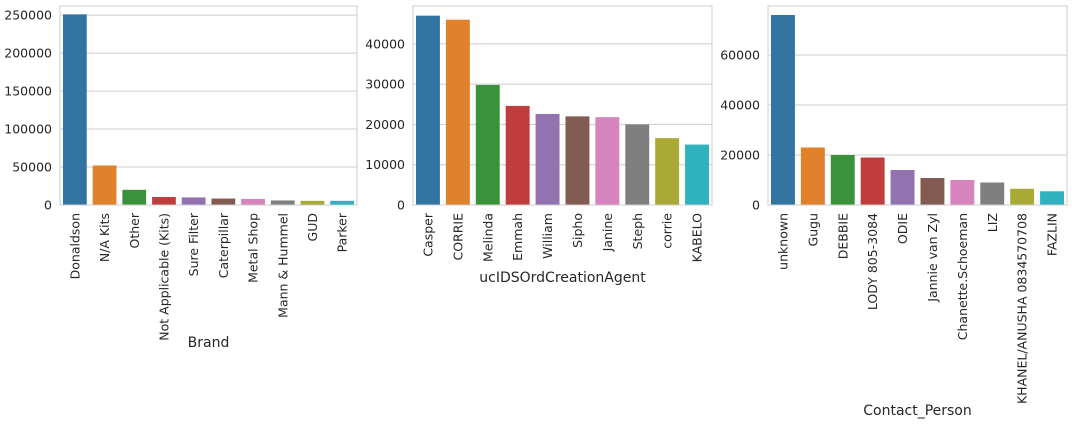  I want to click on x-tick-label: Gugu, so click(812, 229).